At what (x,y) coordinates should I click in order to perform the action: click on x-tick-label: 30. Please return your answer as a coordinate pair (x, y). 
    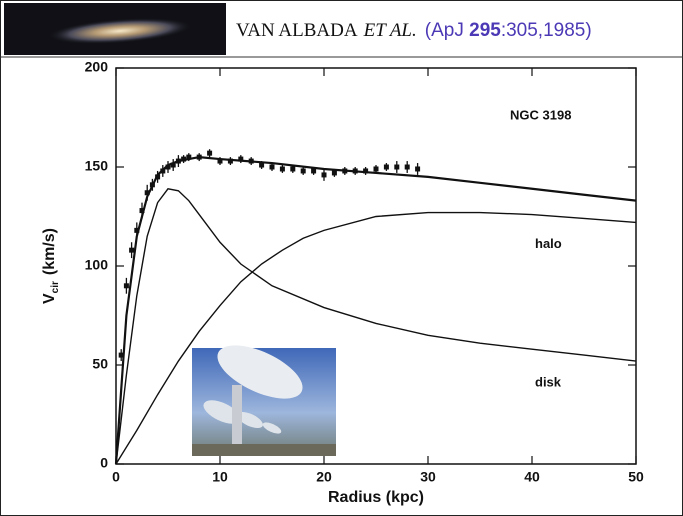
    Looking at the image, I should click on (428, 477).